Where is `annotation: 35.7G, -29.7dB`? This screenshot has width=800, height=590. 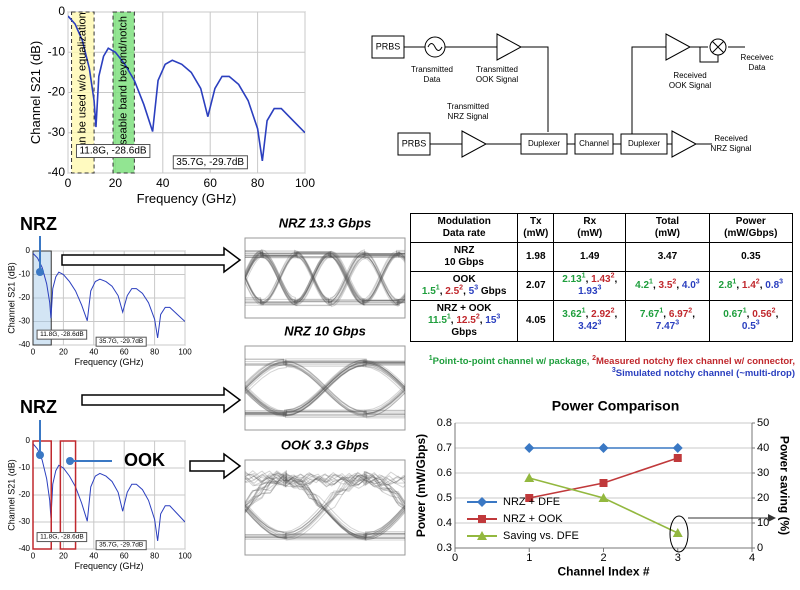
annotation: 35.7G, -29.7dB is located at coordinates (210, 162).